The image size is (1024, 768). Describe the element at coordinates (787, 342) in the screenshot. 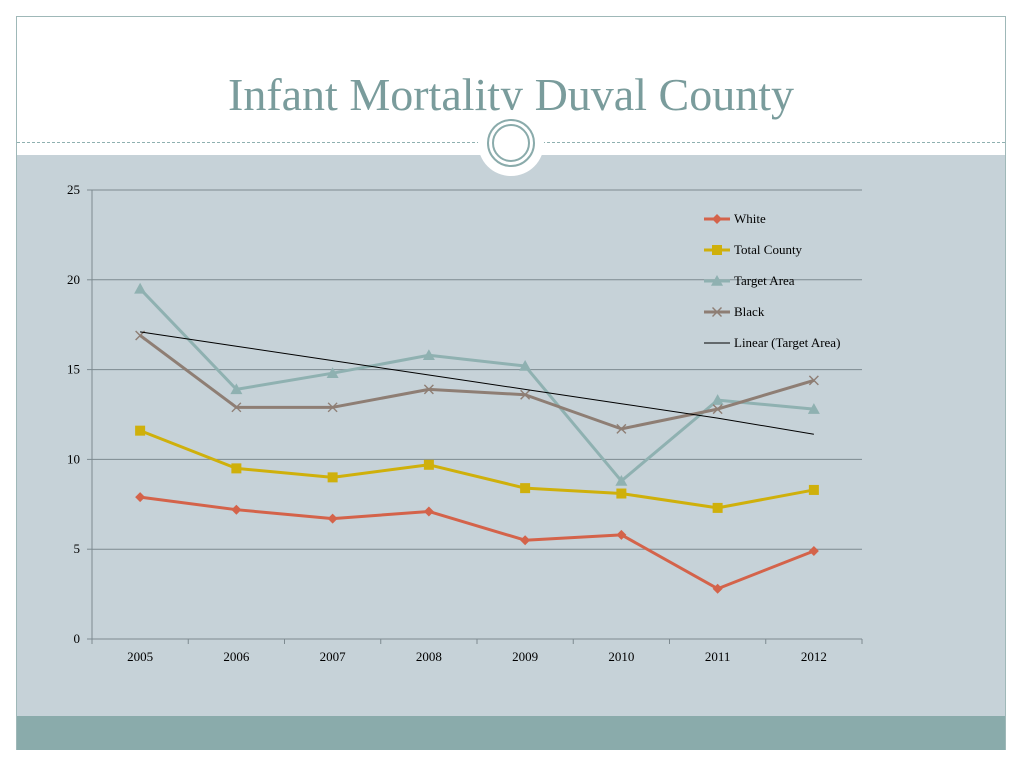

I see `legend-label-linear-target-area: Linear (Target Area)` at that location.